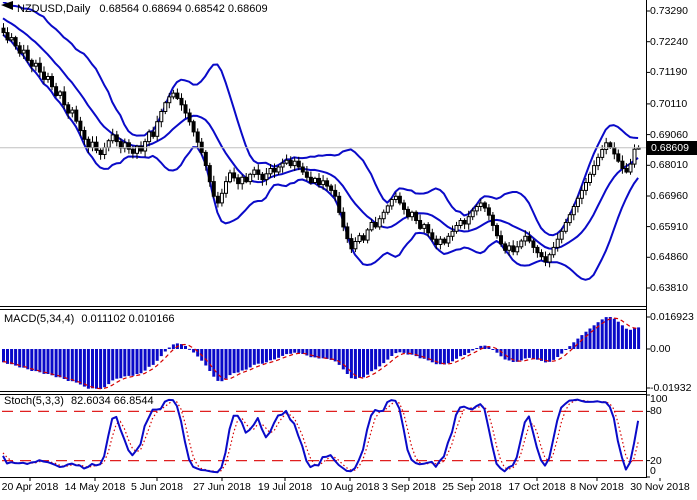  I want to click on date-label: 14 May 2018, so click(95, 487).